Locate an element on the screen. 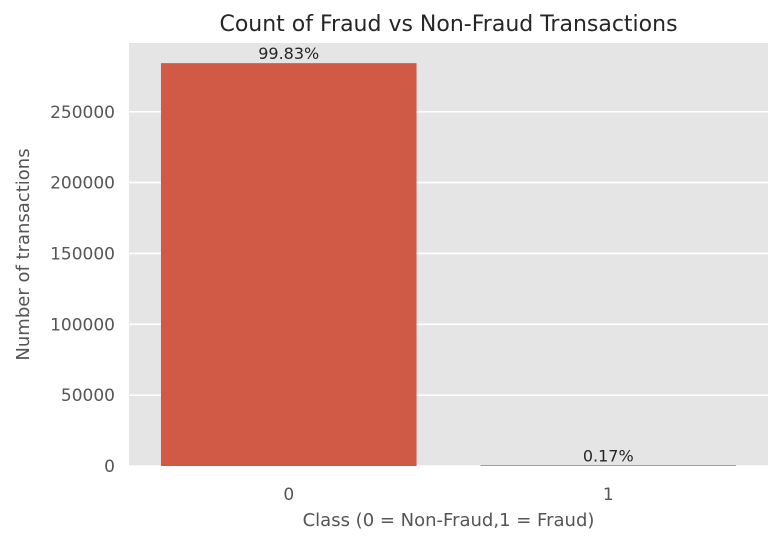 The image size is (781, 543). x-axis-label: Class (0 = Non-Fraud,1 = Fraud) is located at coordinates (449, 520).